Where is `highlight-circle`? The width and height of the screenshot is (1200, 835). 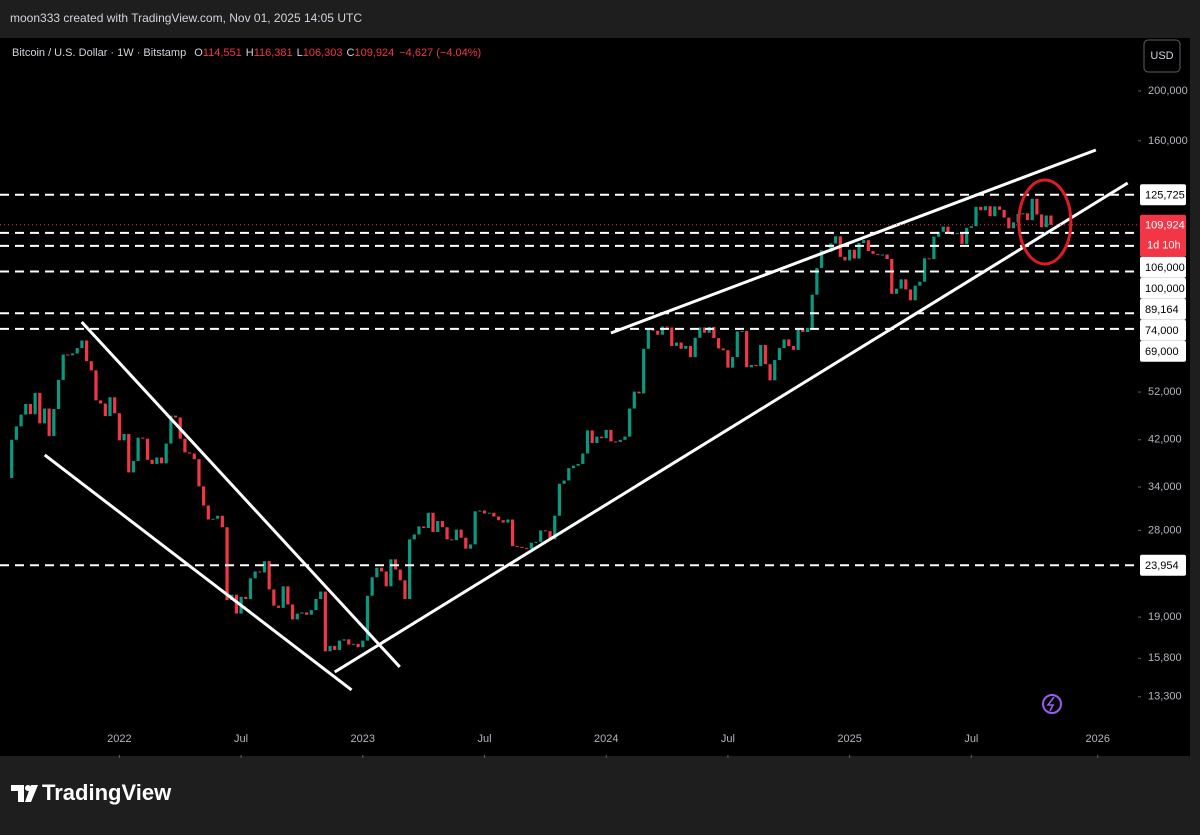
highlight-circle is located at coordinates (1045, 222).